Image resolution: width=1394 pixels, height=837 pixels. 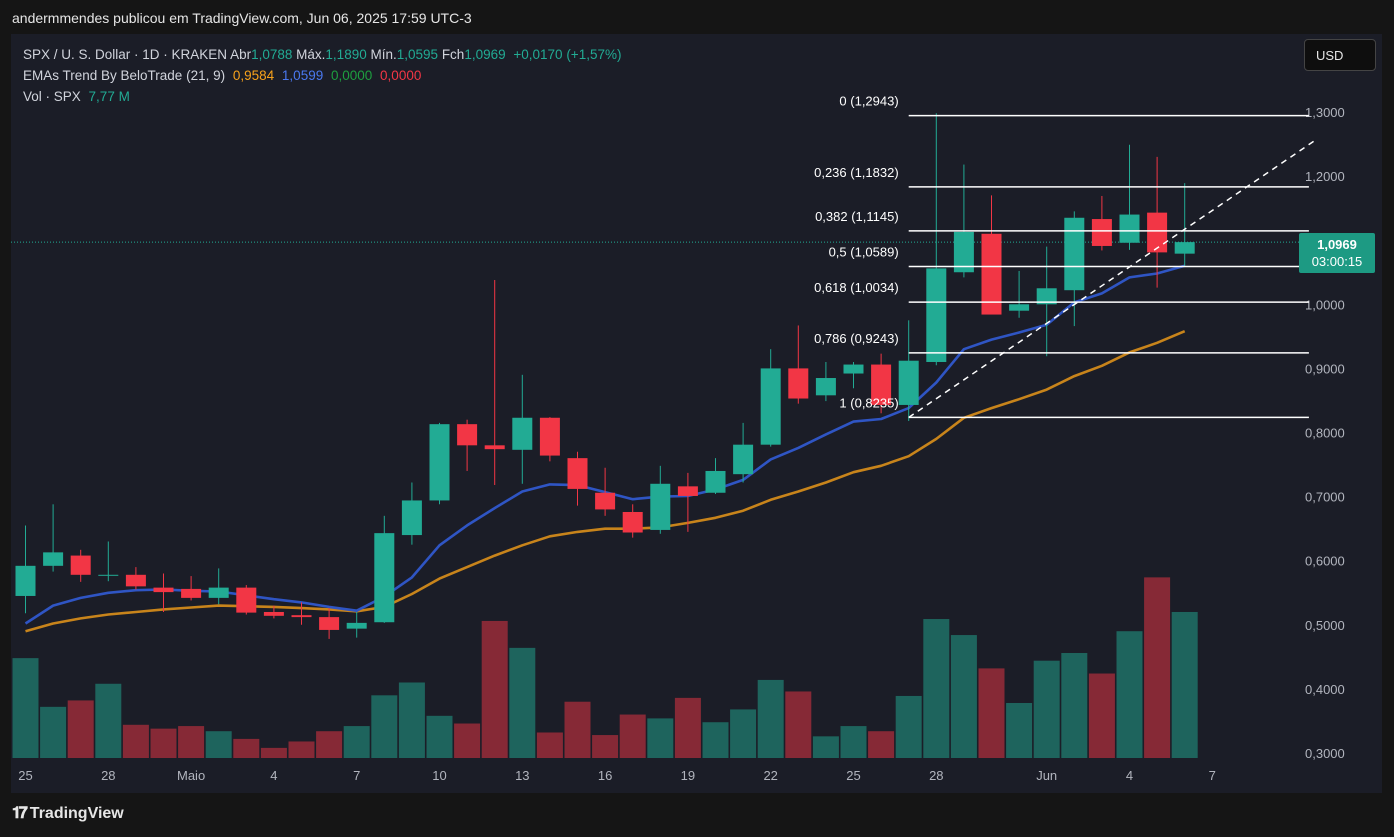 I want to click on ema-value-2: 1,0599, so click(x=302, y=75).